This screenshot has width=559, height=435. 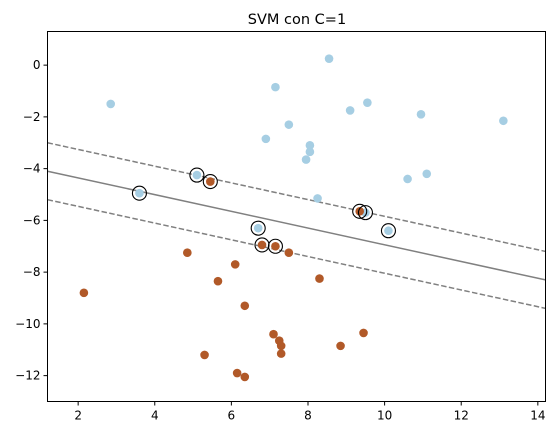 What do you see at coordinates (308, 416) in the screenshot?
I see `x-tick-label: 8` at bounding box center [308, 416].